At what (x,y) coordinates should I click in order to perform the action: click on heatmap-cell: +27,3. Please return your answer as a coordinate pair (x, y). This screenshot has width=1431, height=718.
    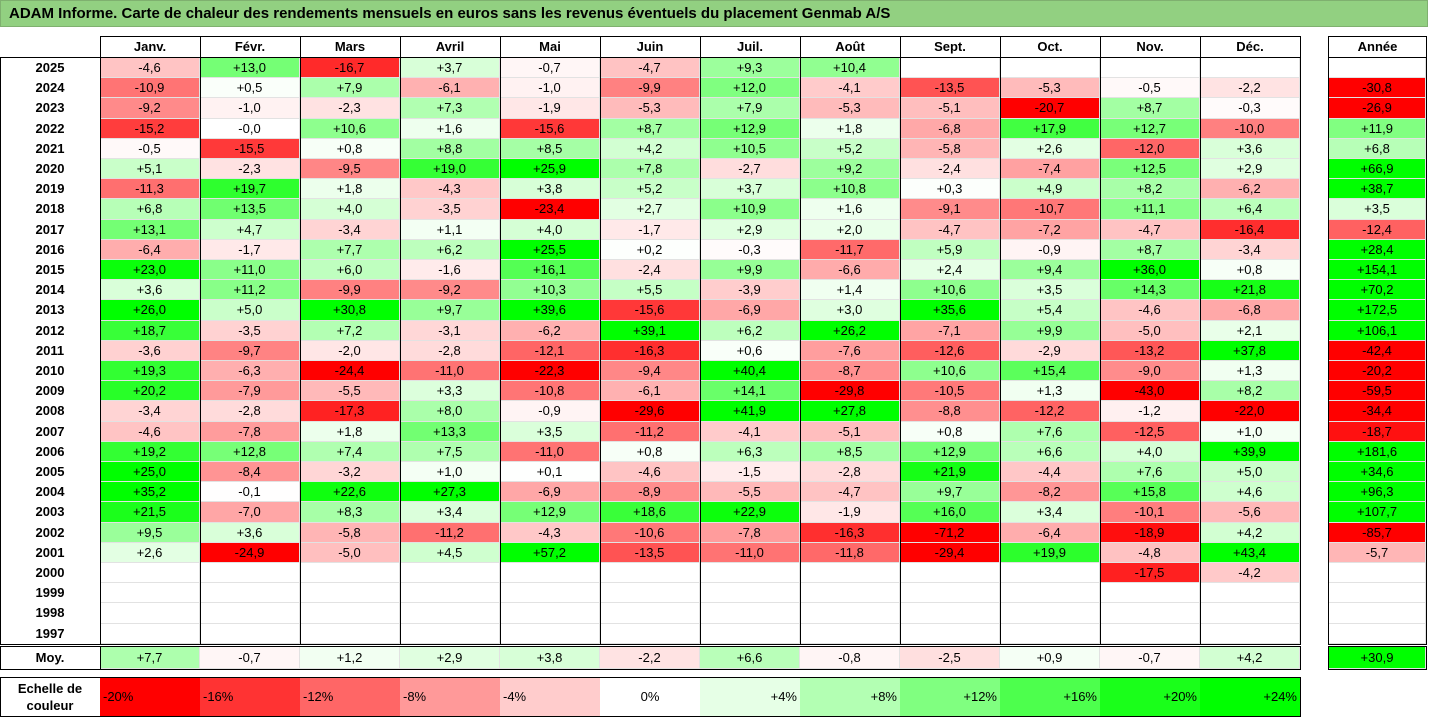
    Looking at the image, I should click on (450, 492).